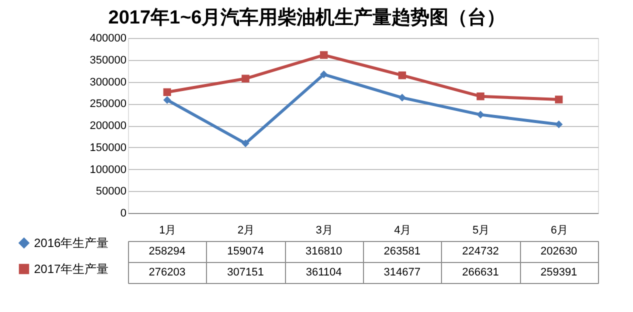 This screenshot has height=312, width=633. I want to click on legend-label: 2017年生产量, so click(71, 269).